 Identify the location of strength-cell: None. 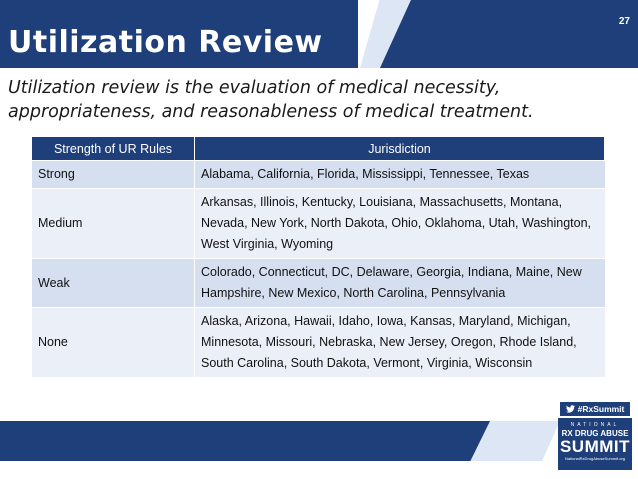
(113, 342).